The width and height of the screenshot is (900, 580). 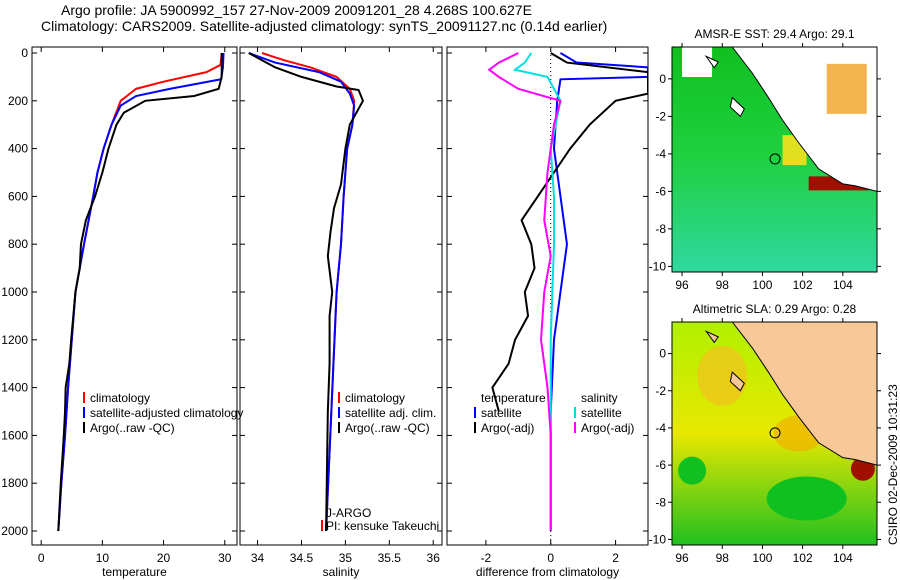 What do you see at coordinates (599, 398) in the screenshot?
I see `legend-label: salinity` at bounding box center [599, 398].